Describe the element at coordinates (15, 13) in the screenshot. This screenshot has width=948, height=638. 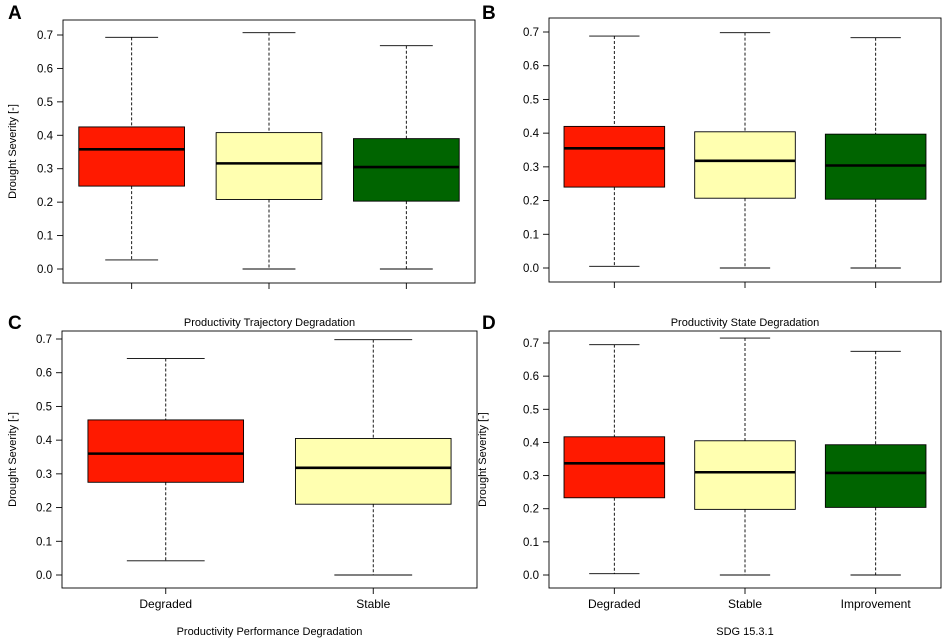
I see `panel-letter: A` at that location.